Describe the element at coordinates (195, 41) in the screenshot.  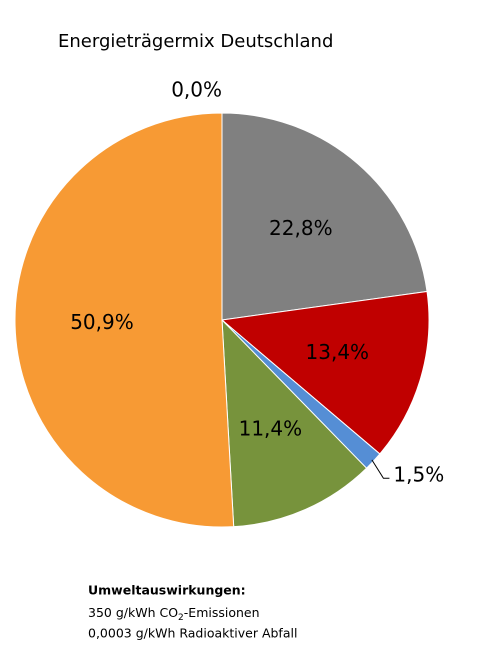
I see `chart-title: Energieträgermix Deutschland` at that location.